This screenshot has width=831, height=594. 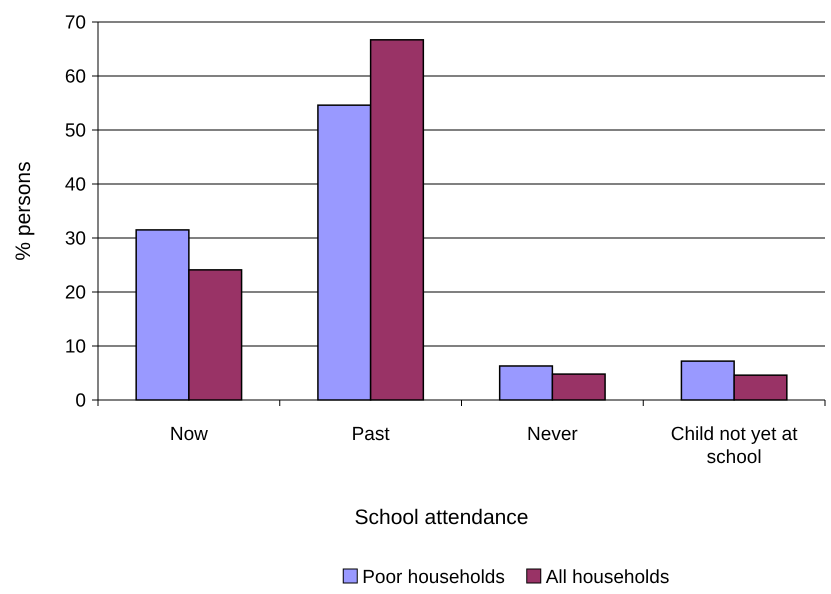 What do you see at coordinates (189, 434) in the screenshot?
I see `x-tick-label: Now` at bounding box center [189, 434].